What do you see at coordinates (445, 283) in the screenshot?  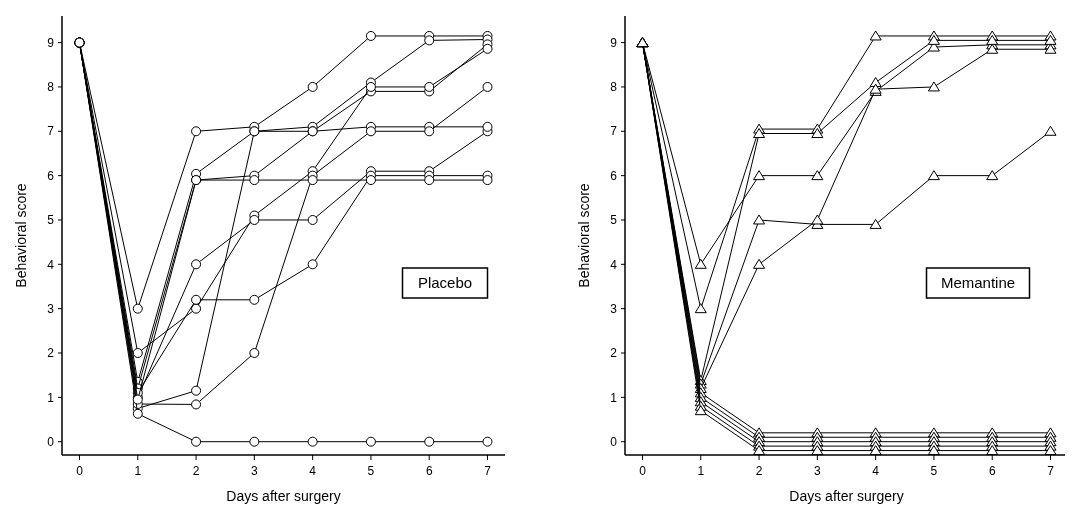 I see `annotation: Placebo` at bounding box center [445, 283].